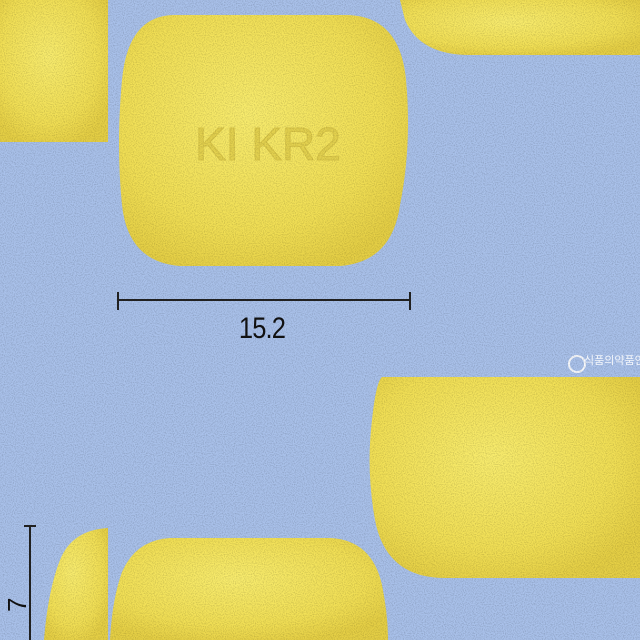 The width and height of the screenshot is (640, 640). Describe the element at coordinates (612, 360) in the screenshot. I see `watermark-label: 식품의약품안전처` at that location.